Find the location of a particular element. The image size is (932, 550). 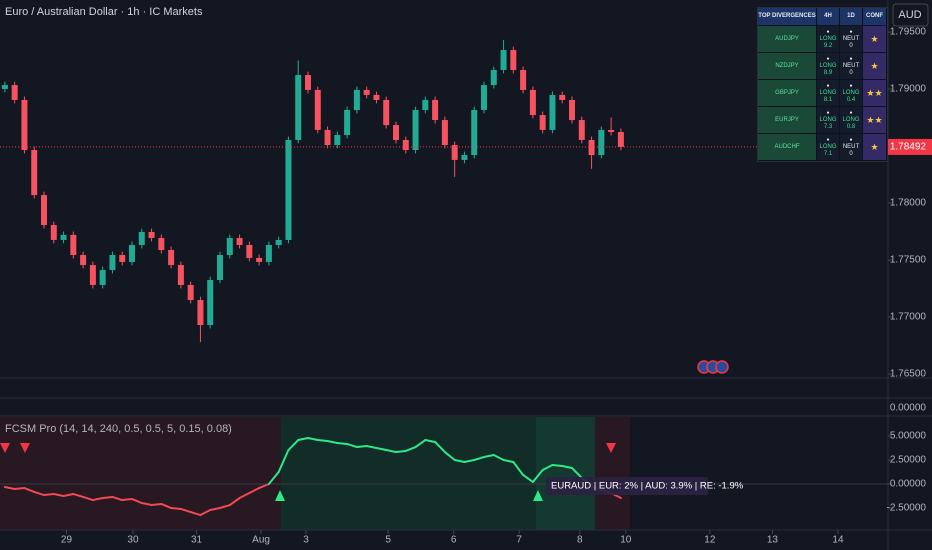

confidence: ★ is located at coordinates (875, 39).